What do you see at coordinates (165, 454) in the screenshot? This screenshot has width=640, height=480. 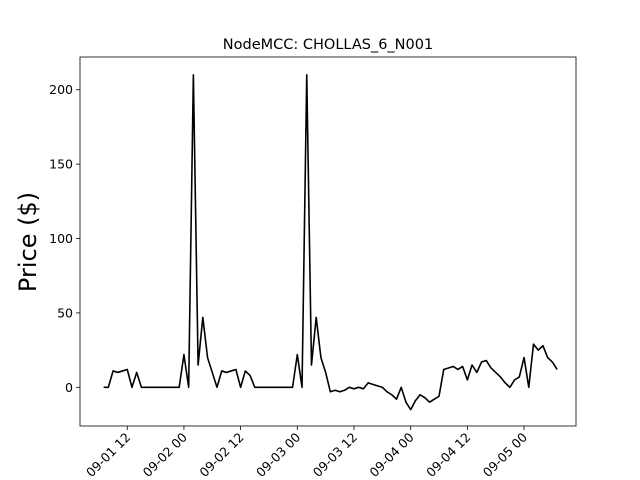 I see `x-tick-label: 09-02 00` at bounding box center [165, 454].